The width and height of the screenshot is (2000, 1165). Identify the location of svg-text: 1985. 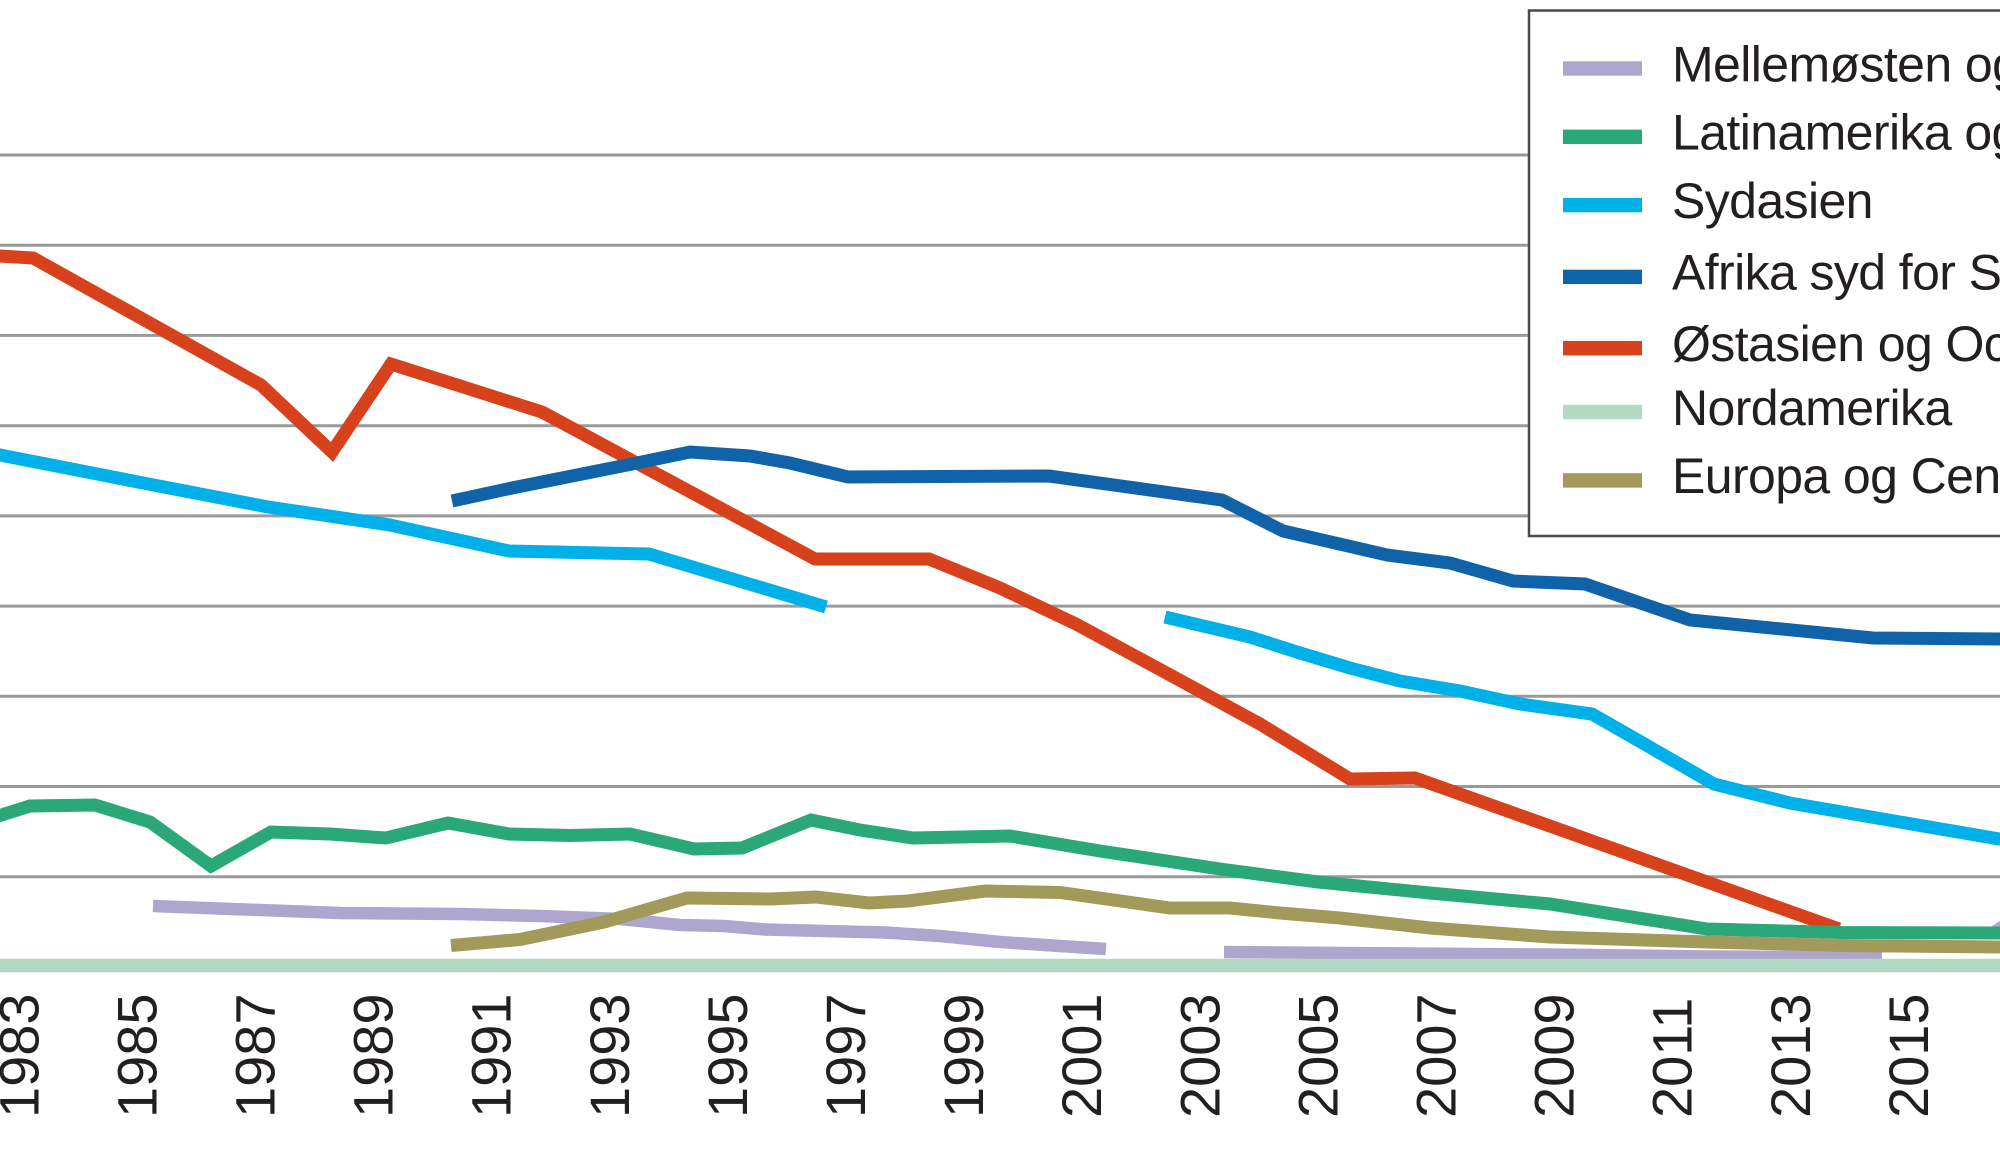
(136, 1055).